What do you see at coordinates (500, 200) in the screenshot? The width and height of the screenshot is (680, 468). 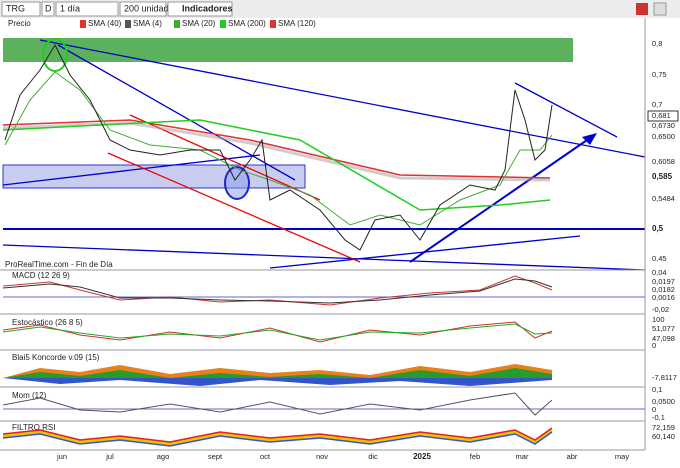 I see `arrow` at bounding box center [500, 200].